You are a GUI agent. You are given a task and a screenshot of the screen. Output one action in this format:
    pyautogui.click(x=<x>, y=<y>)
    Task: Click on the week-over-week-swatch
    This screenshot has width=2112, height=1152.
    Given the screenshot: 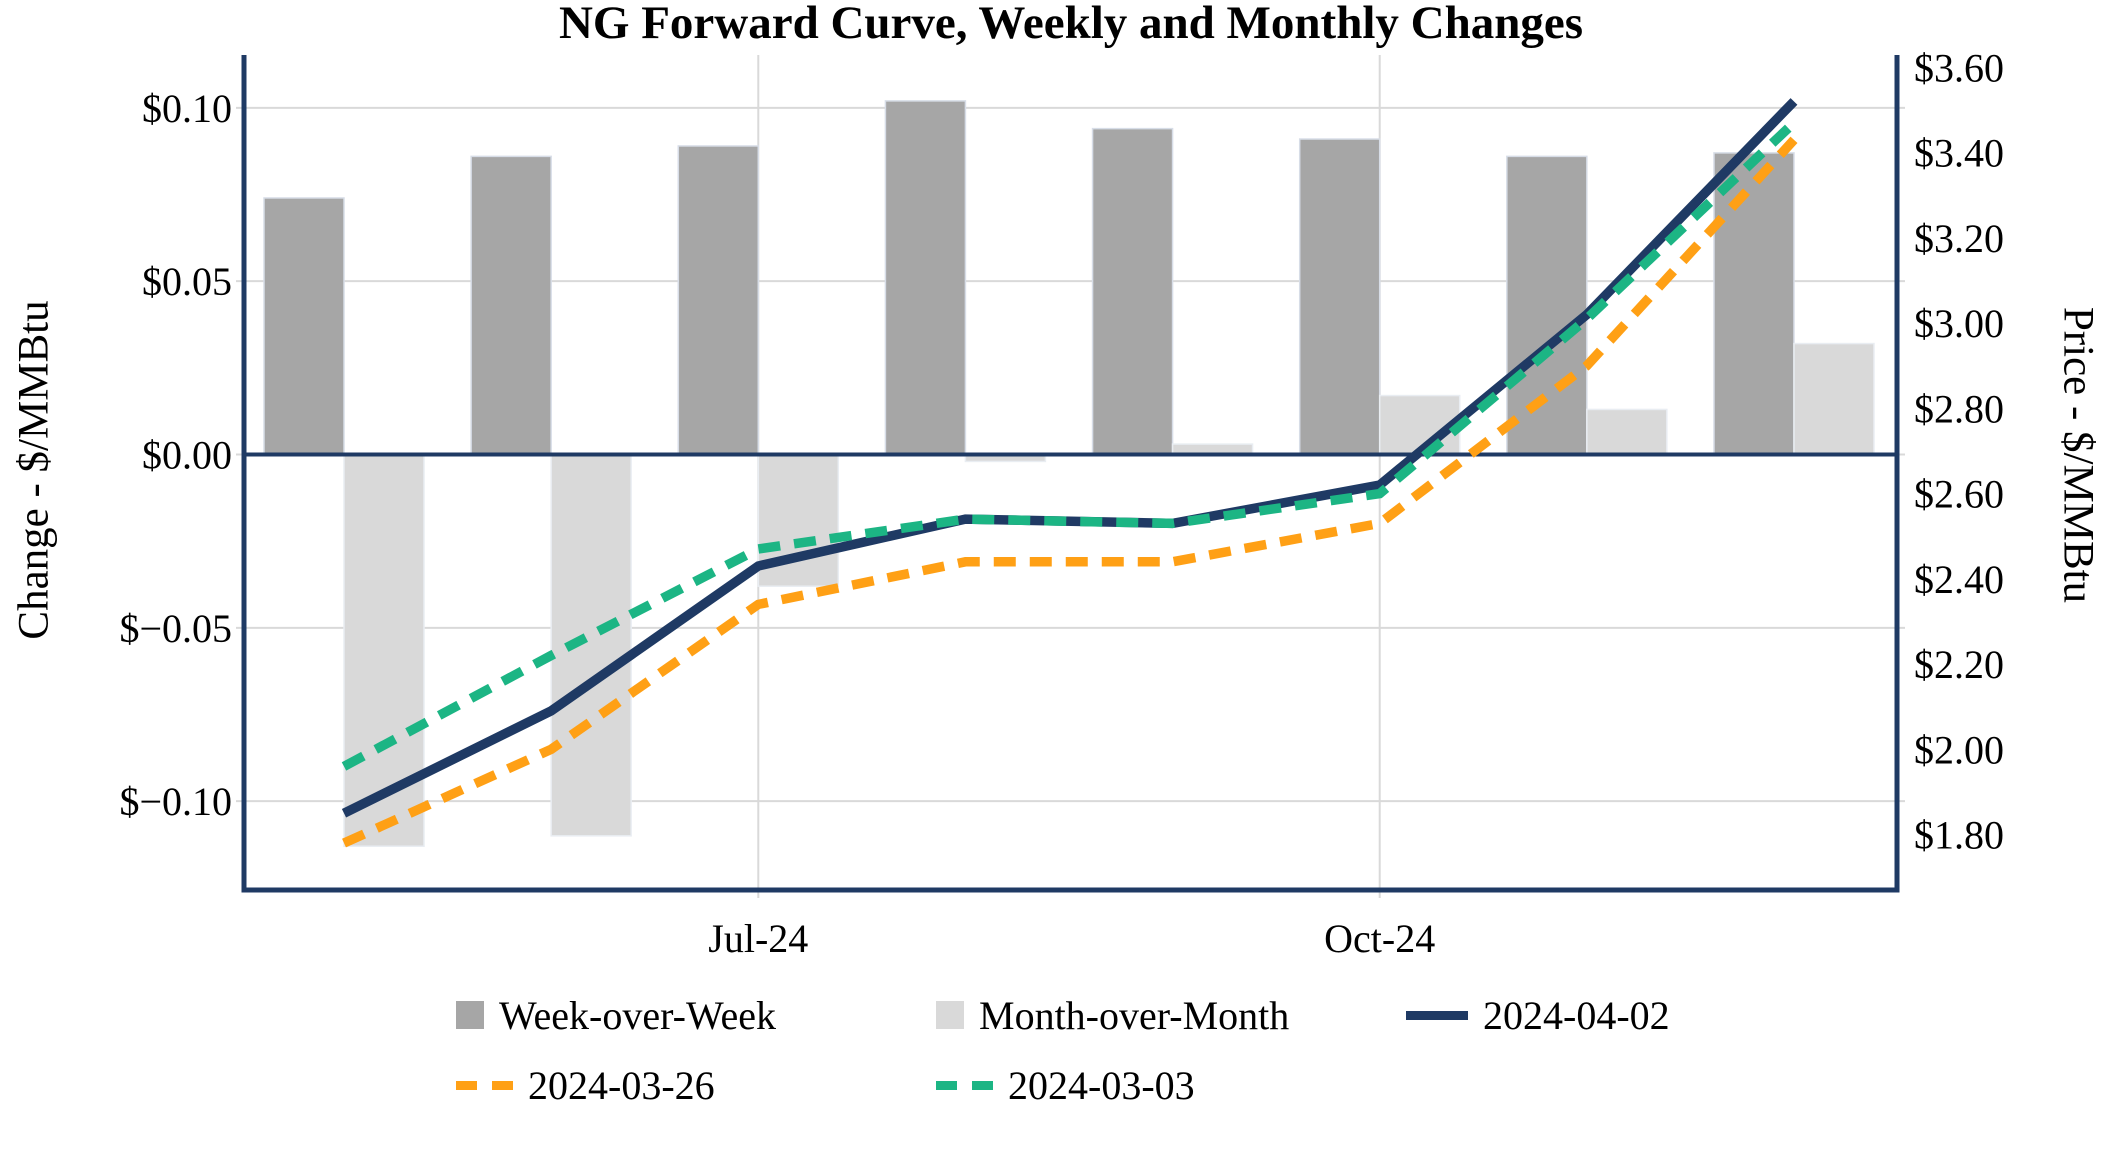 What is the action you would take?
    pyautogui.click(x=470, y=1015)
    